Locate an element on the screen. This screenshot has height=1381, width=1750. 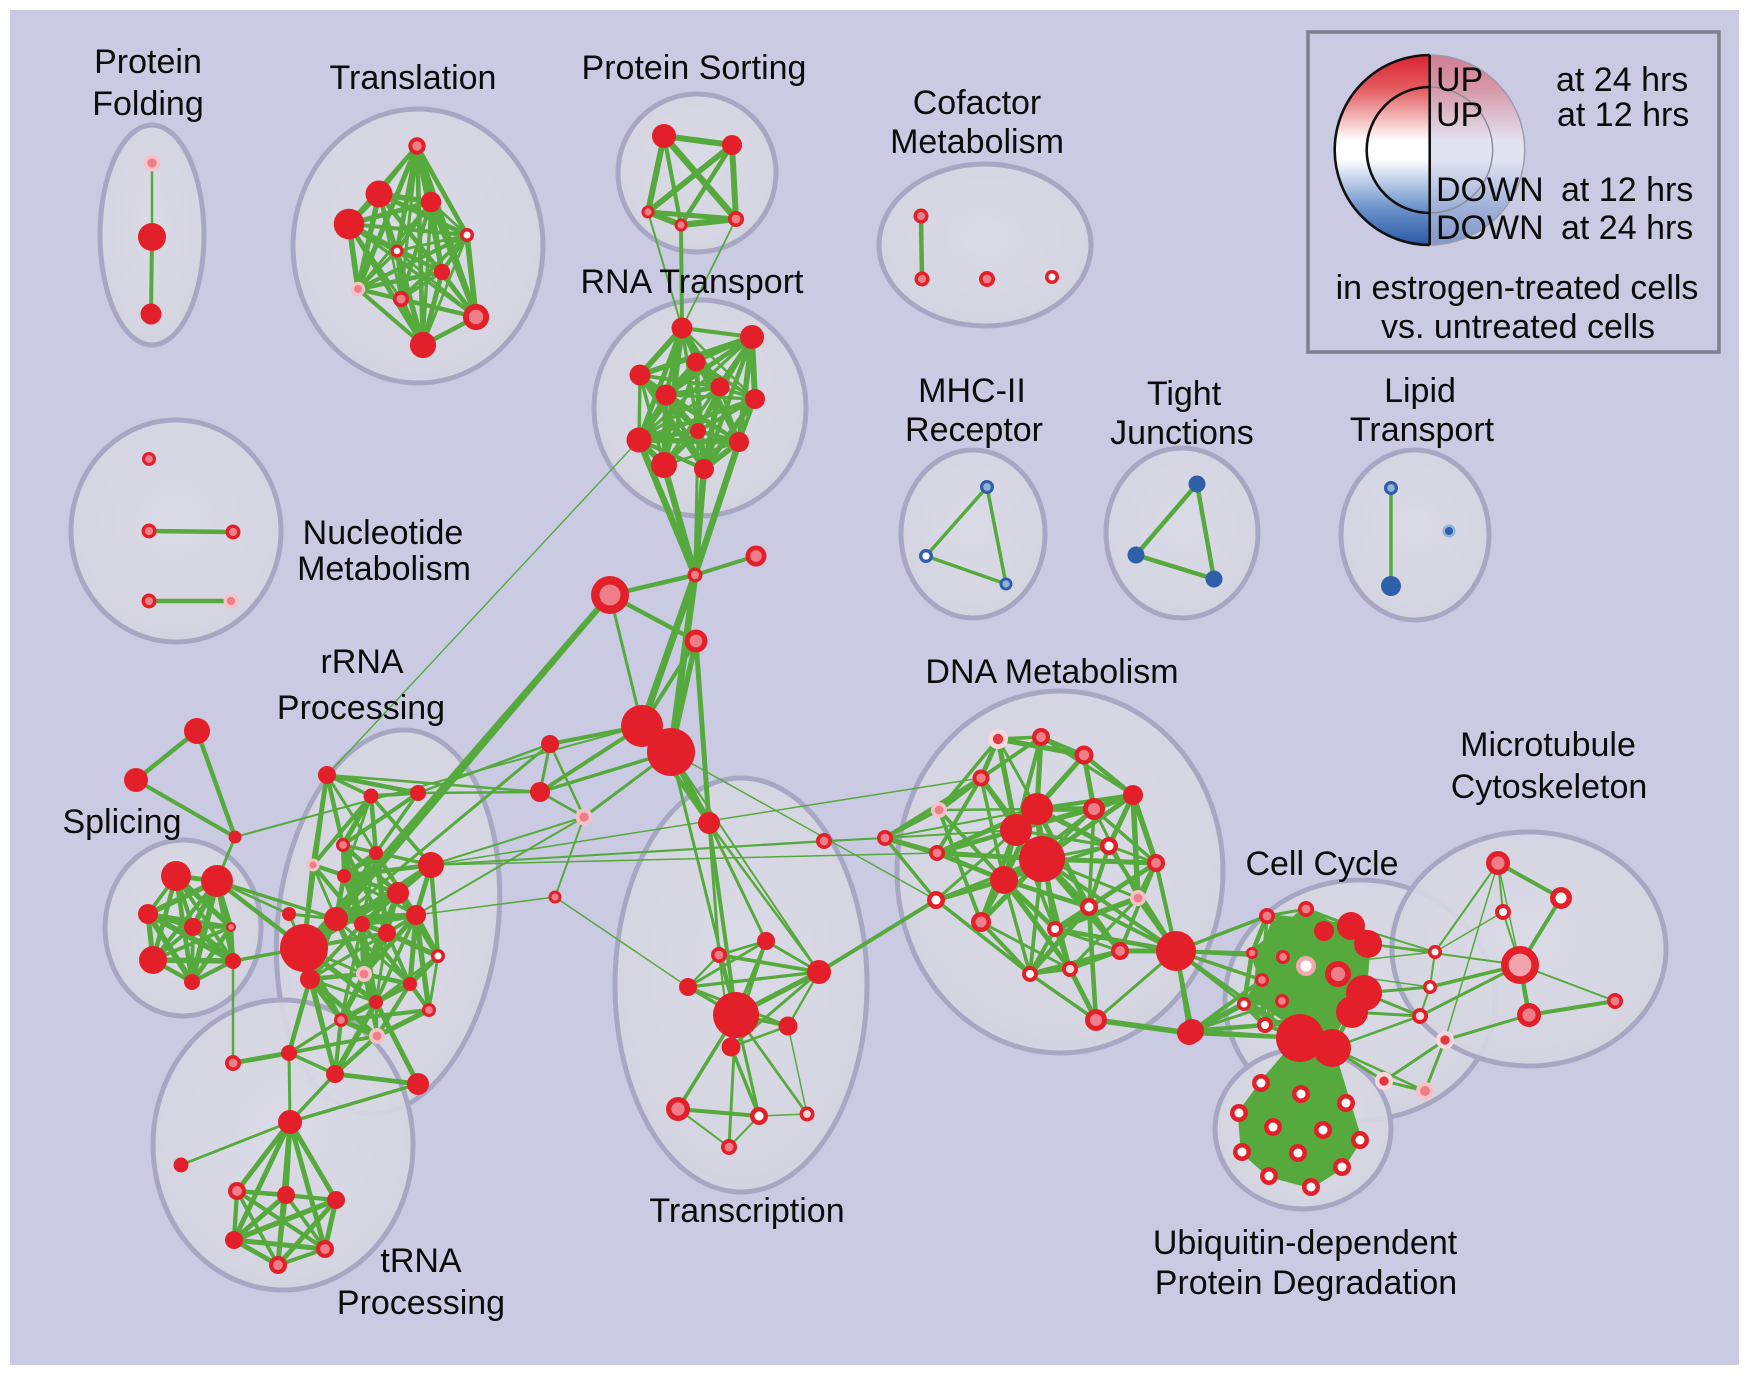
svg-text: MHC-II is located at coordinates (972, 391).